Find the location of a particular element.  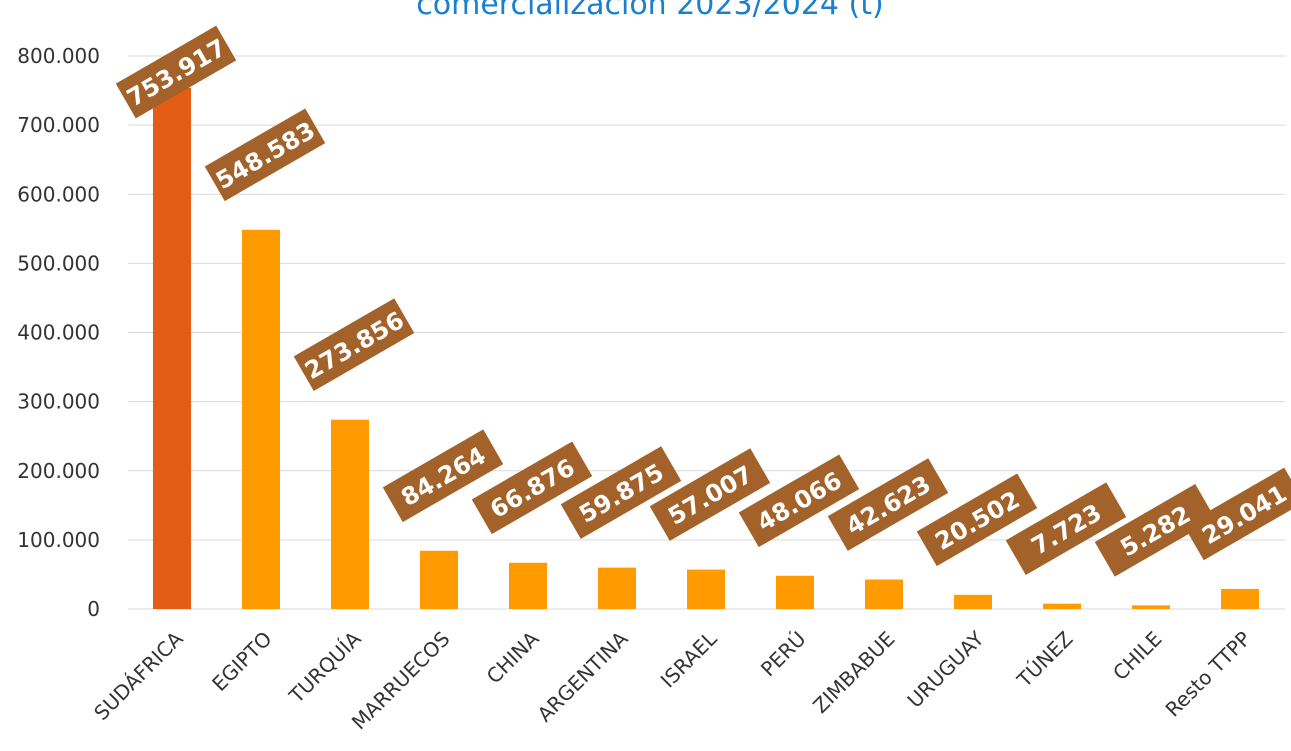

y-tick-label: 300.000 is located at coordinates (58, 402).